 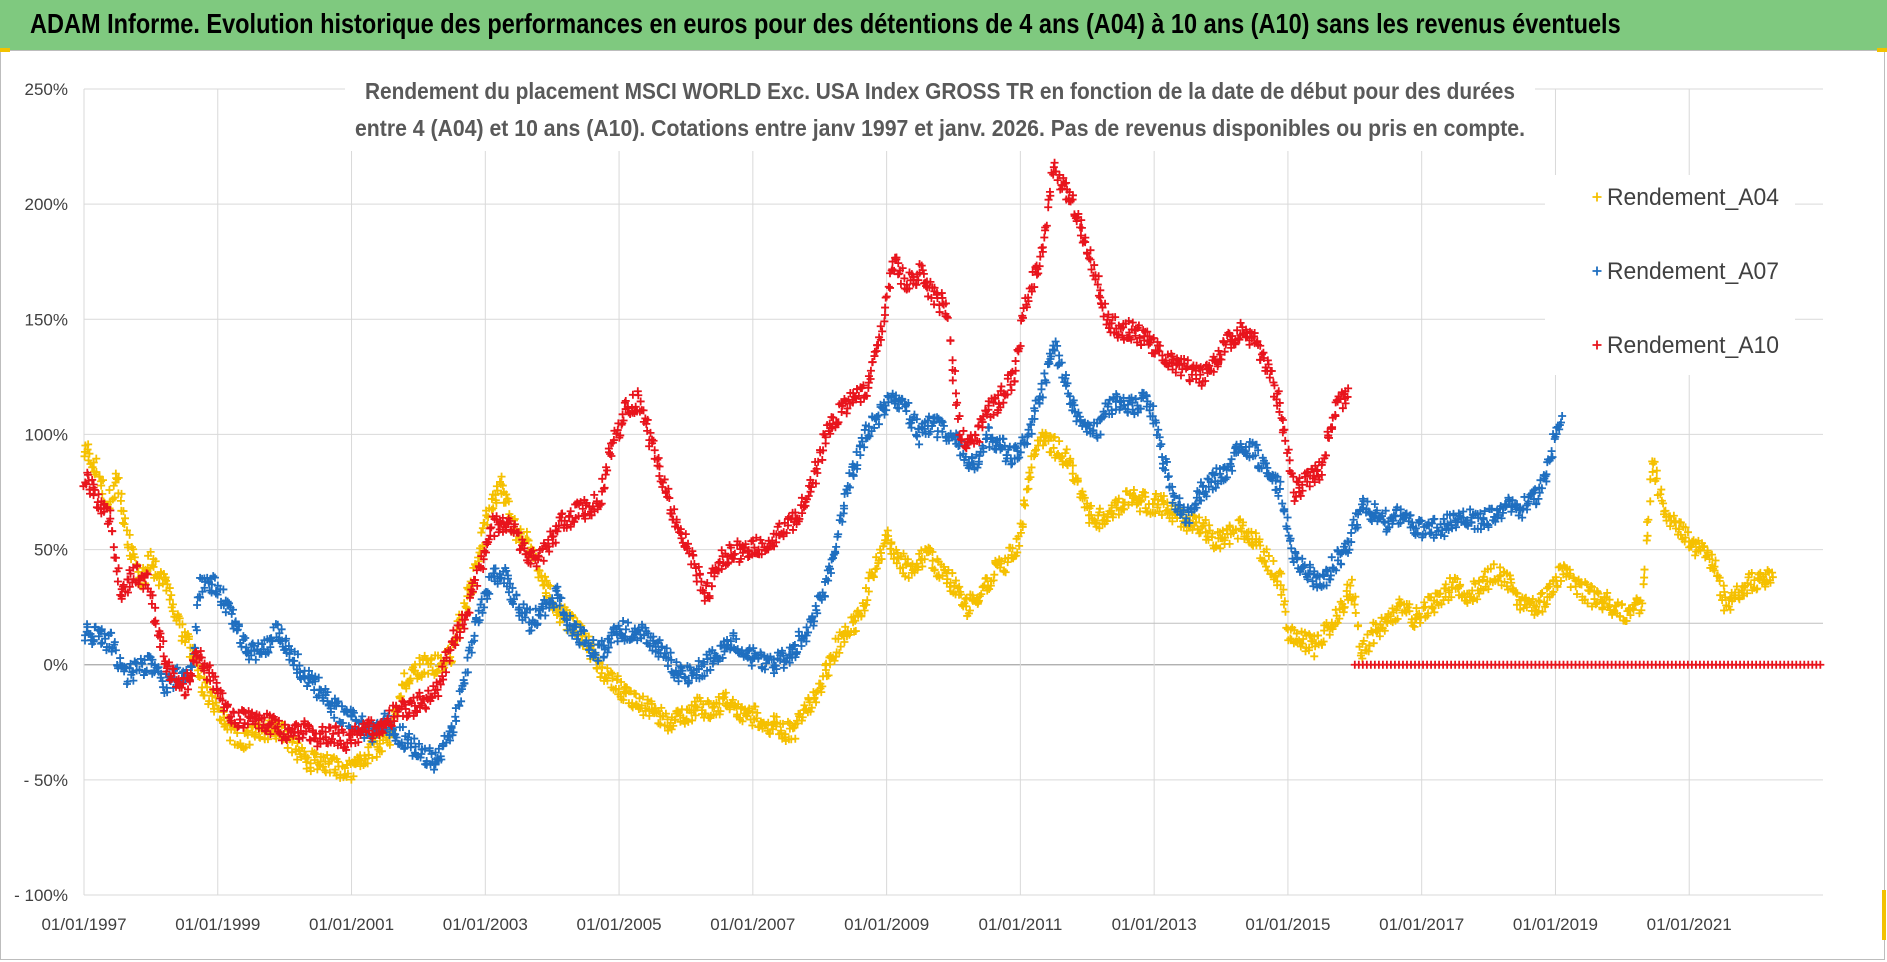 I want to click on x-tick-label: 01/01/1997, so click(x=83, y=924).